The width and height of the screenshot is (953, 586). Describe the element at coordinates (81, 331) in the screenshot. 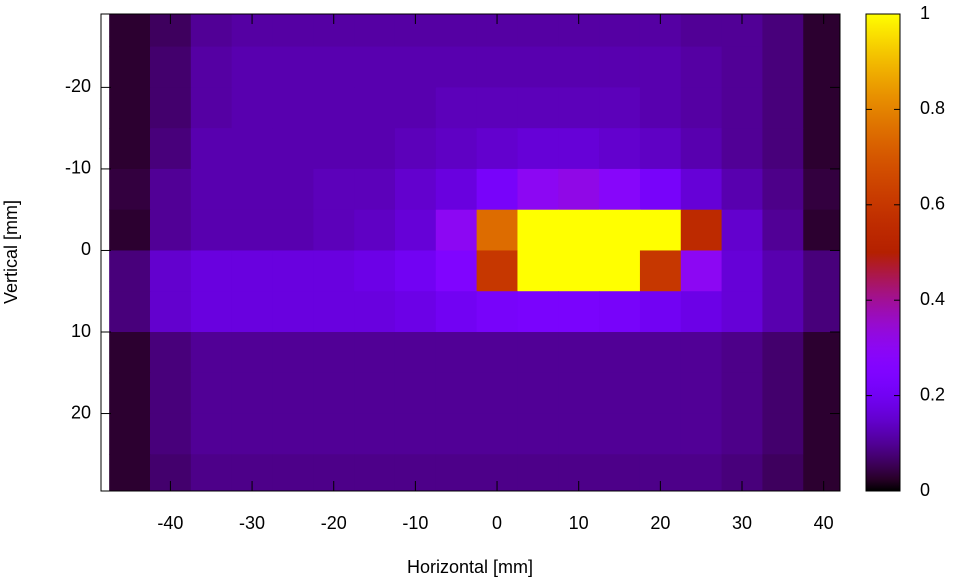

I see `y-tick-label: 10` at that location.